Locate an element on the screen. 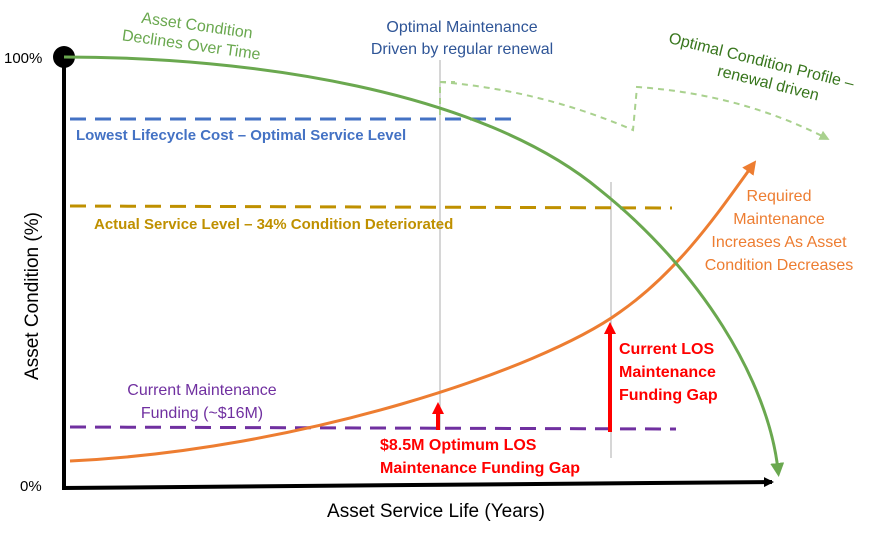  required-maintenance-label-3: Increases As Asset is located at coordinates (779, 242).